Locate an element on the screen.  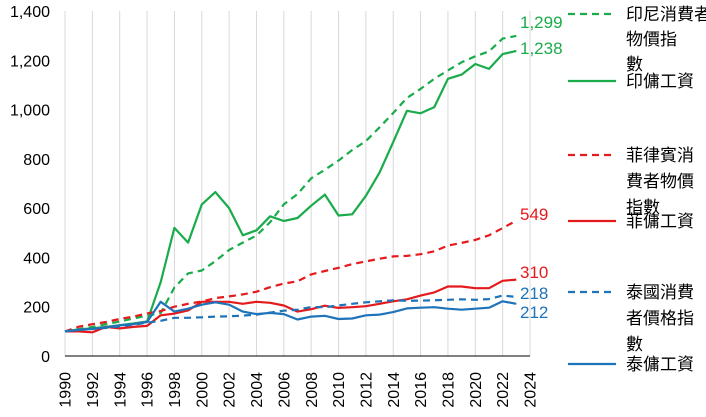
series-end-label: 1,299 is located at coordinates (541, 22).